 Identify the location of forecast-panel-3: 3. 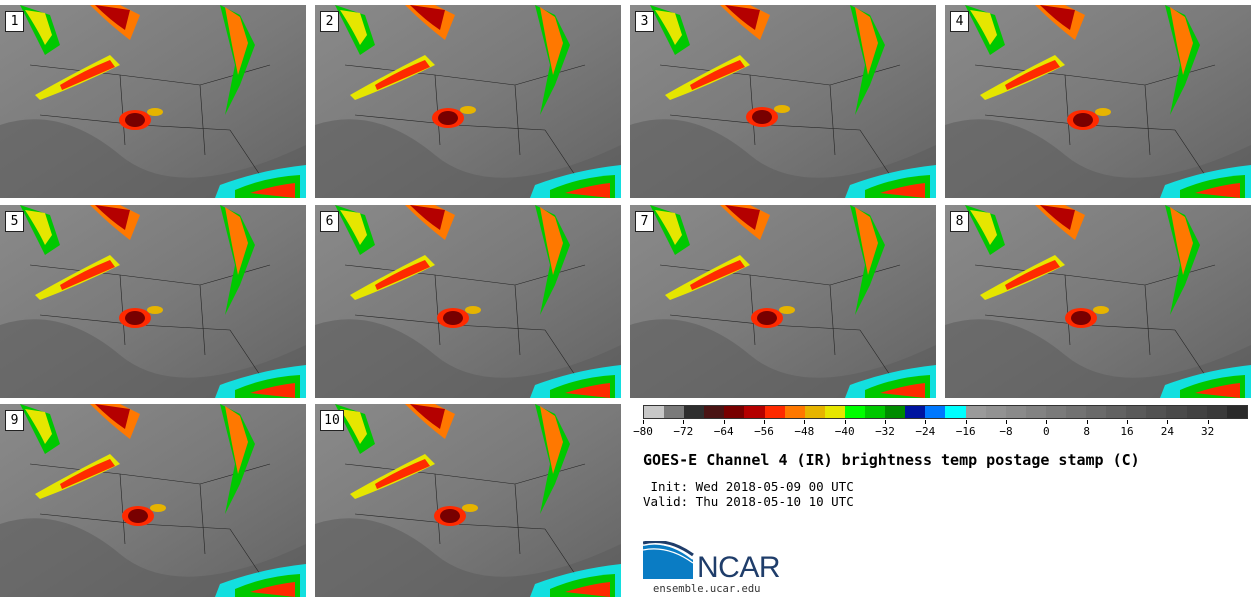
(783, 101).